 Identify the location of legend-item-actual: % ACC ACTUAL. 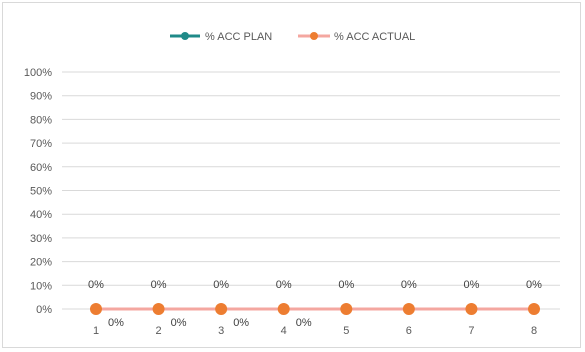
(356, 37).